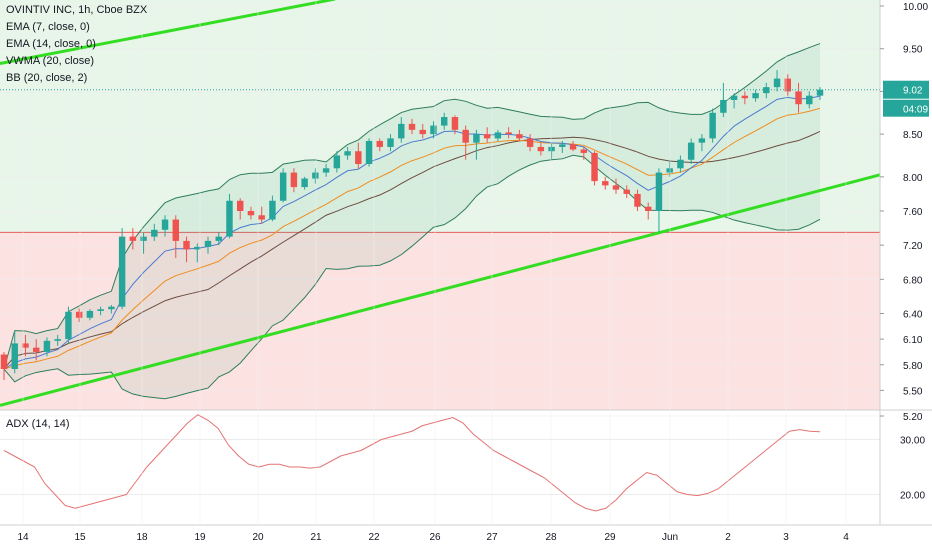 This screenshot has width=932, height=550. I want to click on symbol-line: OVINTIV INC, 1h, Cboe BZX, so click(77, 10).